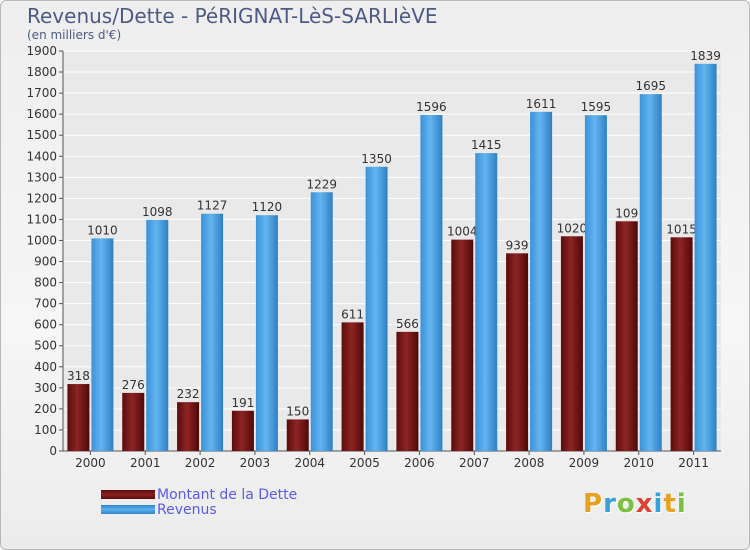  Describe the element at coordinates (681, 229) in the screenshot. I see `data-label-debt: 1015` at that location.